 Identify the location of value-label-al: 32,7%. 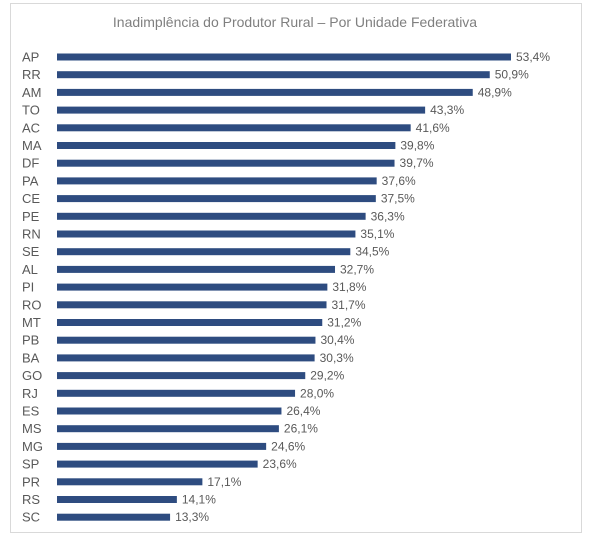
(357, 269).